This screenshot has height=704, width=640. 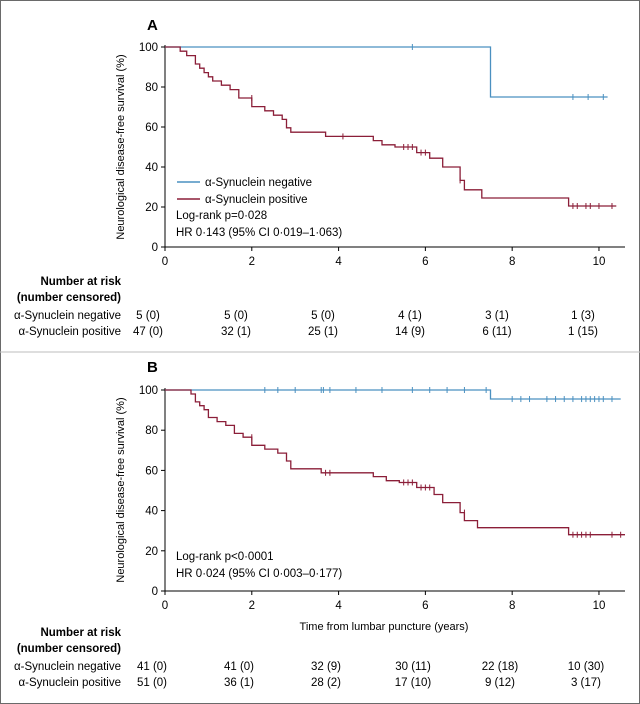 What do you see at coordinates (67, 667) in the screenshot?
I see `risk-b-row-negative-label: α-Synuclein negative` at bounding box center [67, 667].